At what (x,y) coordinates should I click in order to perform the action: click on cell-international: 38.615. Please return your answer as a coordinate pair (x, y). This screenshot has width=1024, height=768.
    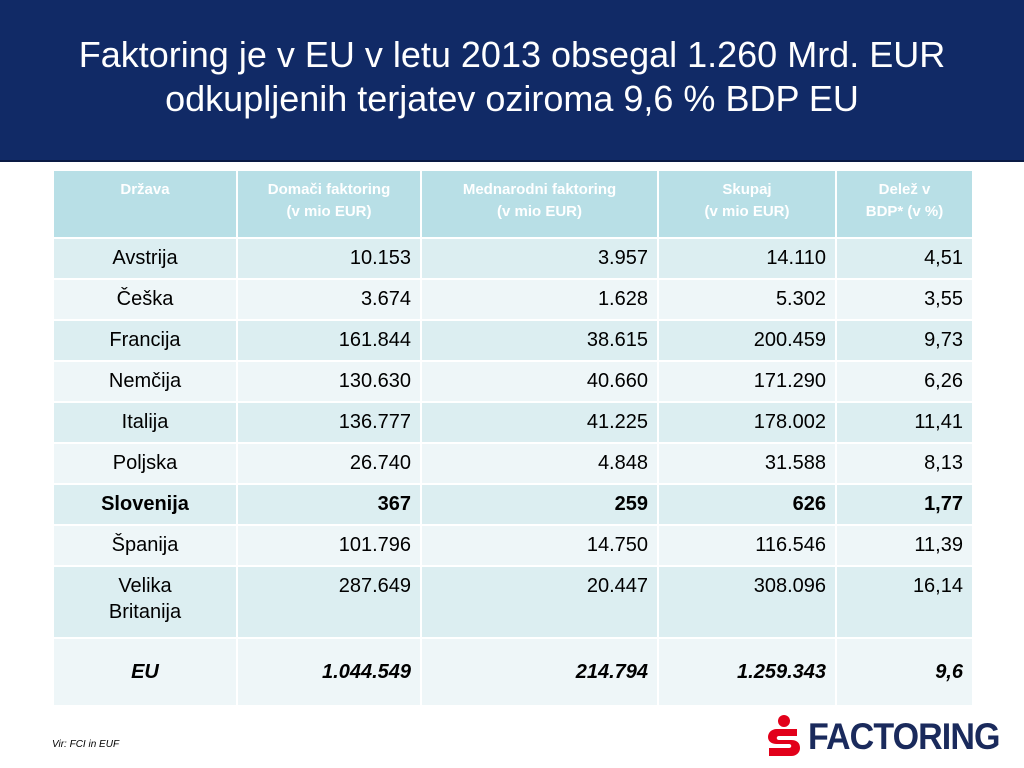
    Looking at the image, I should click on (539, 340).